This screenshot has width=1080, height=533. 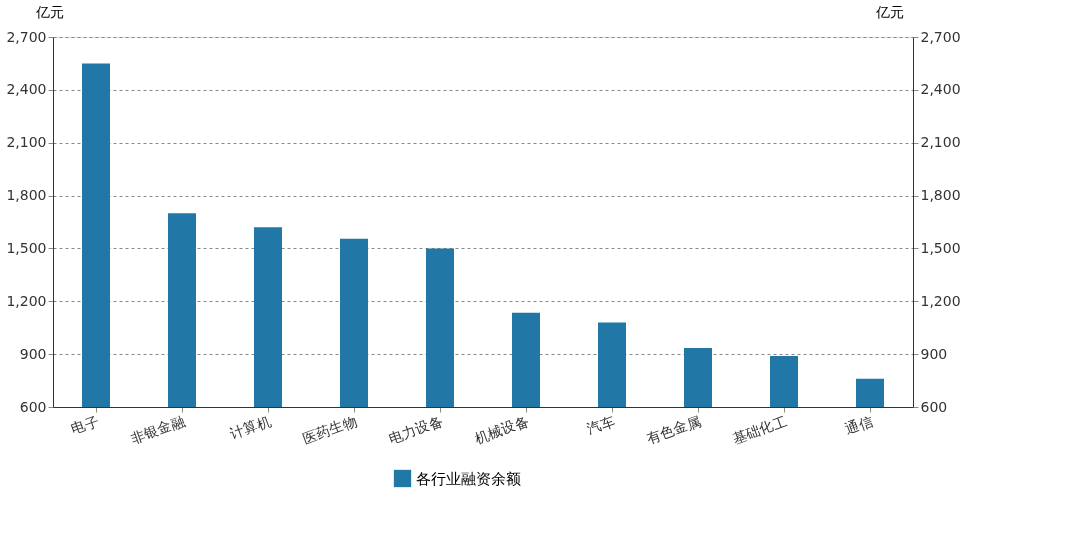 I want to click on y-tick-label: 1,200, so click(x=26, y=300).